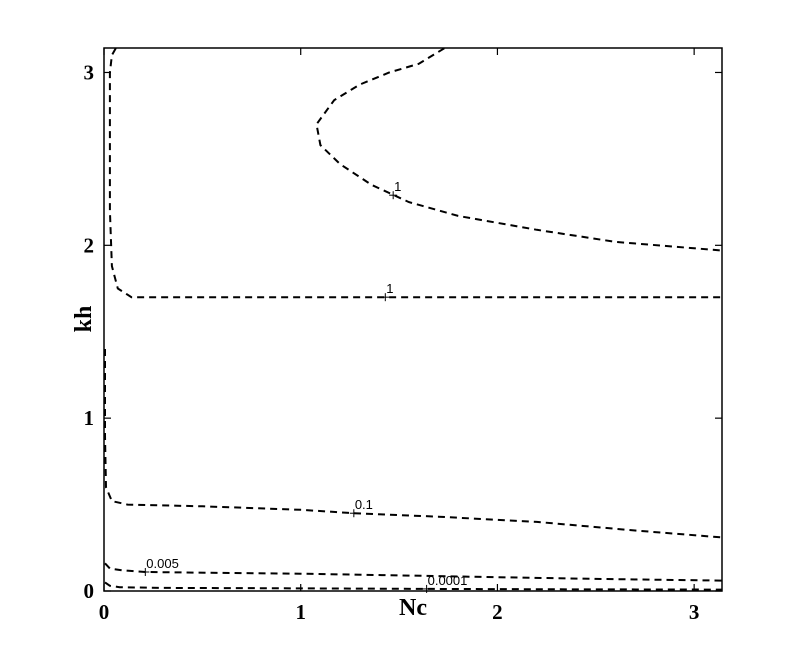 This screenshot has height=664, width=797. Describe the element at coordinates (397, 186) in the screenshot. I see `contour-label-0: 1` at that location.